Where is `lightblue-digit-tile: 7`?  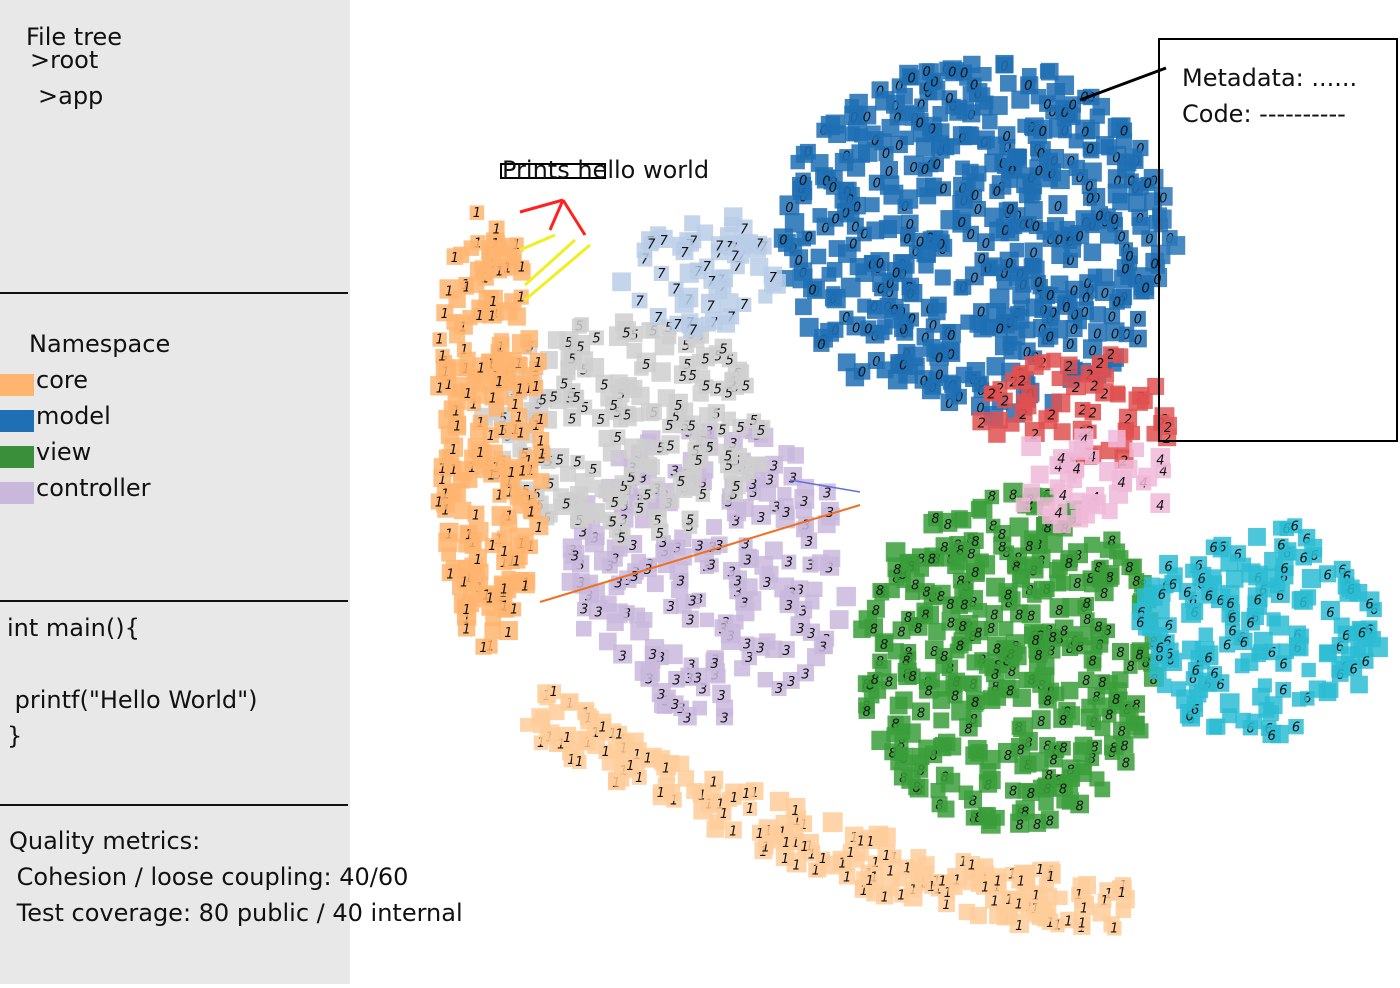 lightblue-digit-tile: 7 is located at coordinates (661, 274).